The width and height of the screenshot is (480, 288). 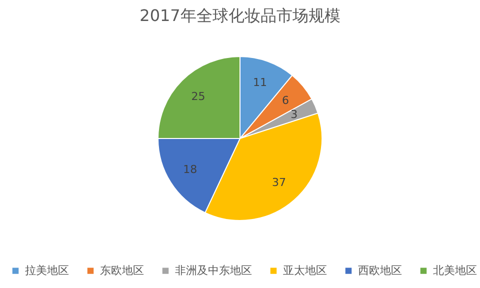 What do you see at coordinates (213, 270) in the screenshot?
I see `legend-label: 非洲及中东地区` at bounding box center [213, 270].